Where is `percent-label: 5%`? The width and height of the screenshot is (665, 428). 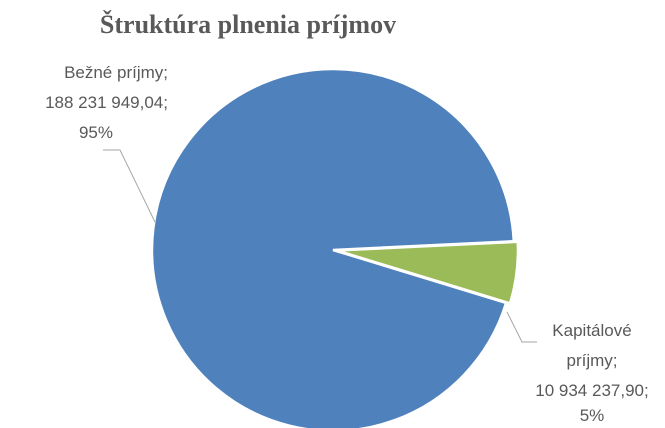
percent-label: 5% is located at coordinates (592, 415).